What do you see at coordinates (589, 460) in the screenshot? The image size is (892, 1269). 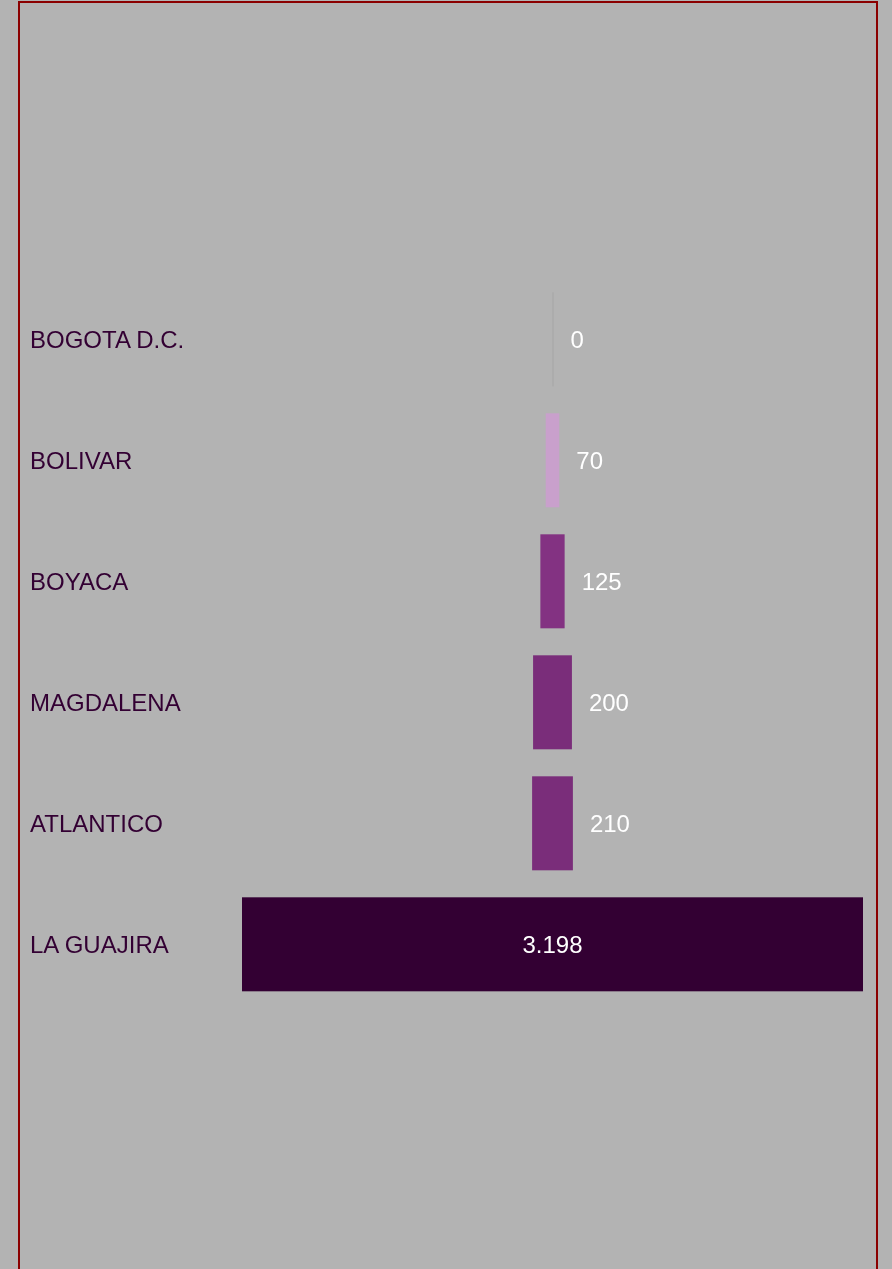 I see `data-label: 70` at bounding box center [589, 460].